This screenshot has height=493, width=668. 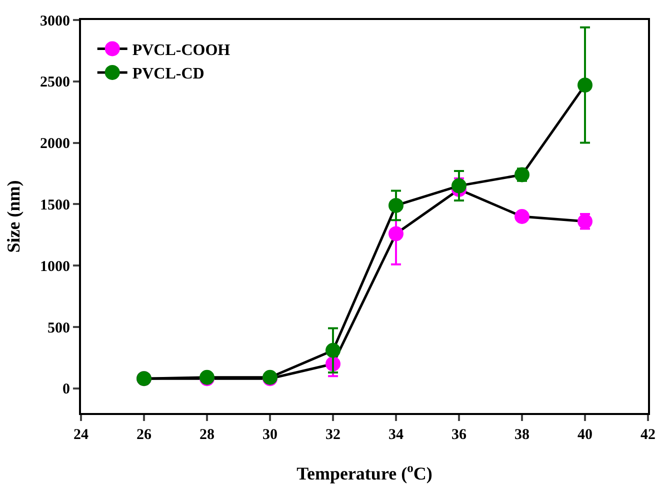 I want to click on legend-label: PVCL-COOH, so click(x=181, y=50).